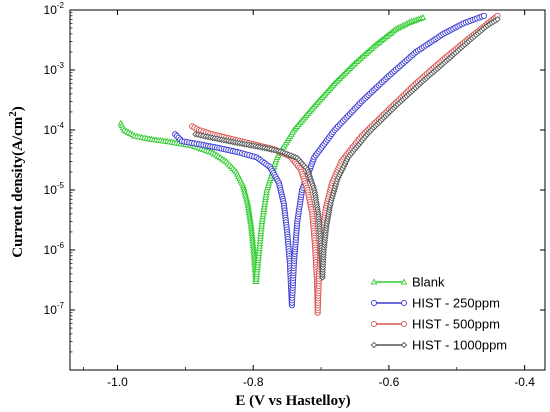  Describe the element at coordinates (456, 303) in the screenshot. I see `legend-label: HIST - 250ppm` at that location.